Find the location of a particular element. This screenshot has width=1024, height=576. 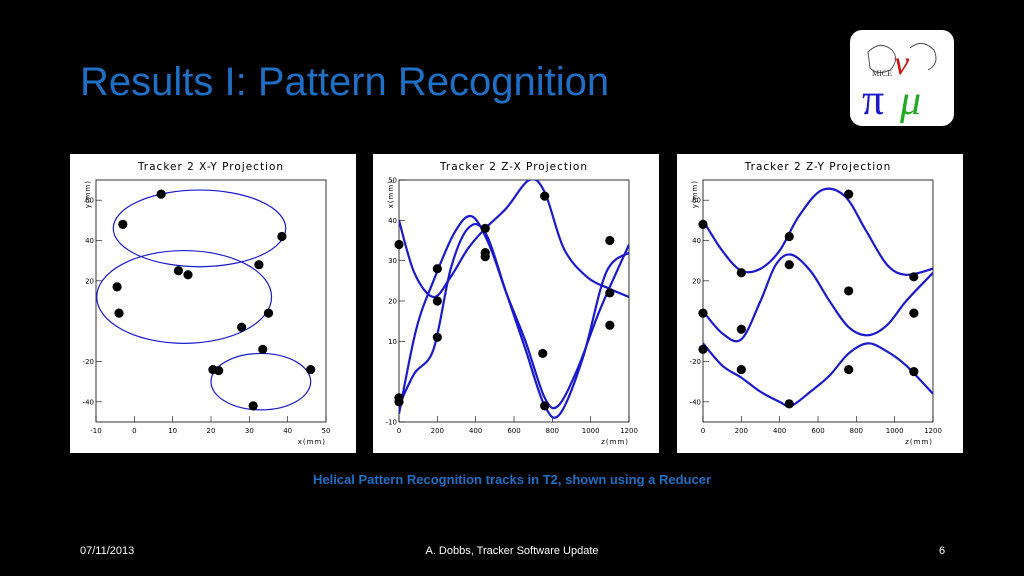

chart-title: Tracker 2 Z-X Projection is located at coordinates (513, 167).